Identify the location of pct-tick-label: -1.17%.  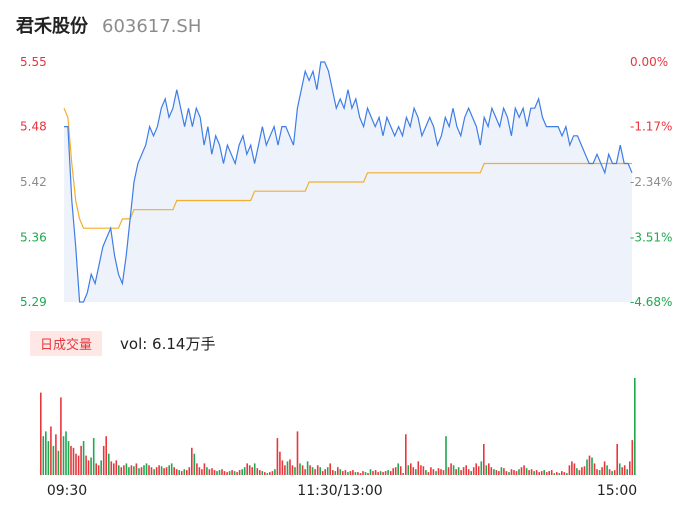
(651, 127).